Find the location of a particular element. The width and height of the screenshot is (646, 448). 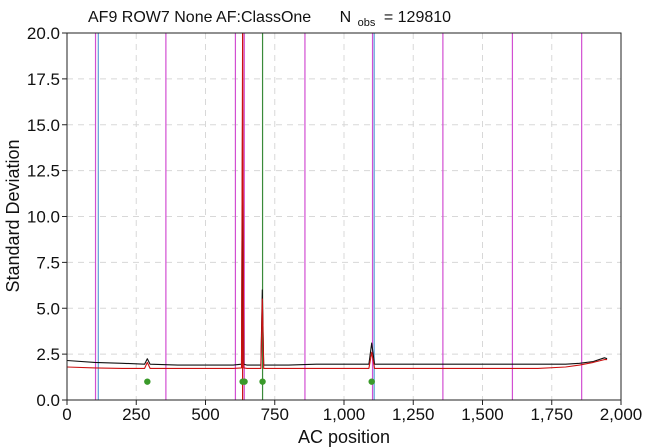

x-tick-label: 1,750 is located at coordinates (551, 414).